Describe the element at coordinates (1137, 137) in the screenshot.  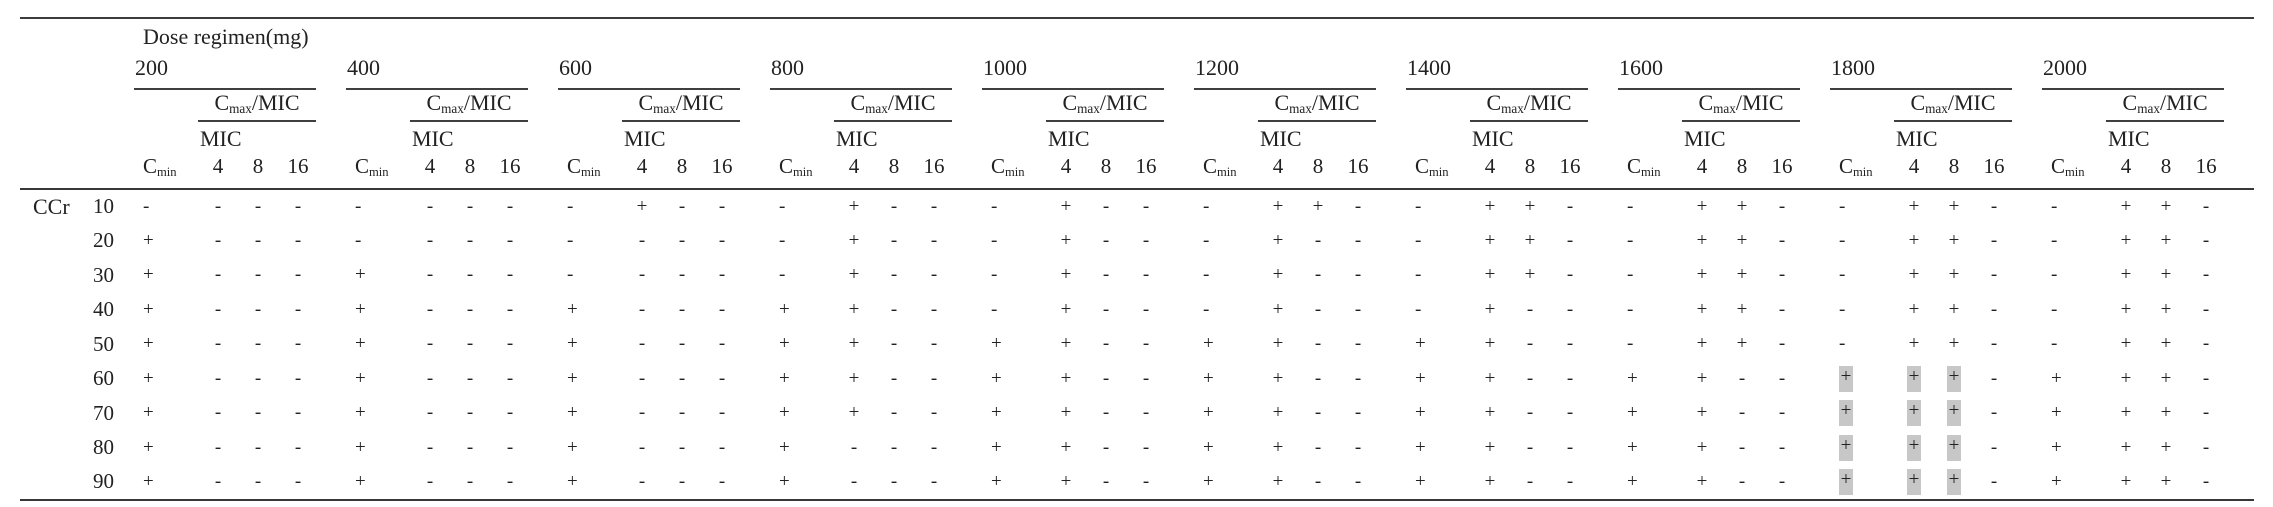
I see `mic-row: MIC MIC MIC MIC MIC MIC MIC MIC MIC MIC` at that location.